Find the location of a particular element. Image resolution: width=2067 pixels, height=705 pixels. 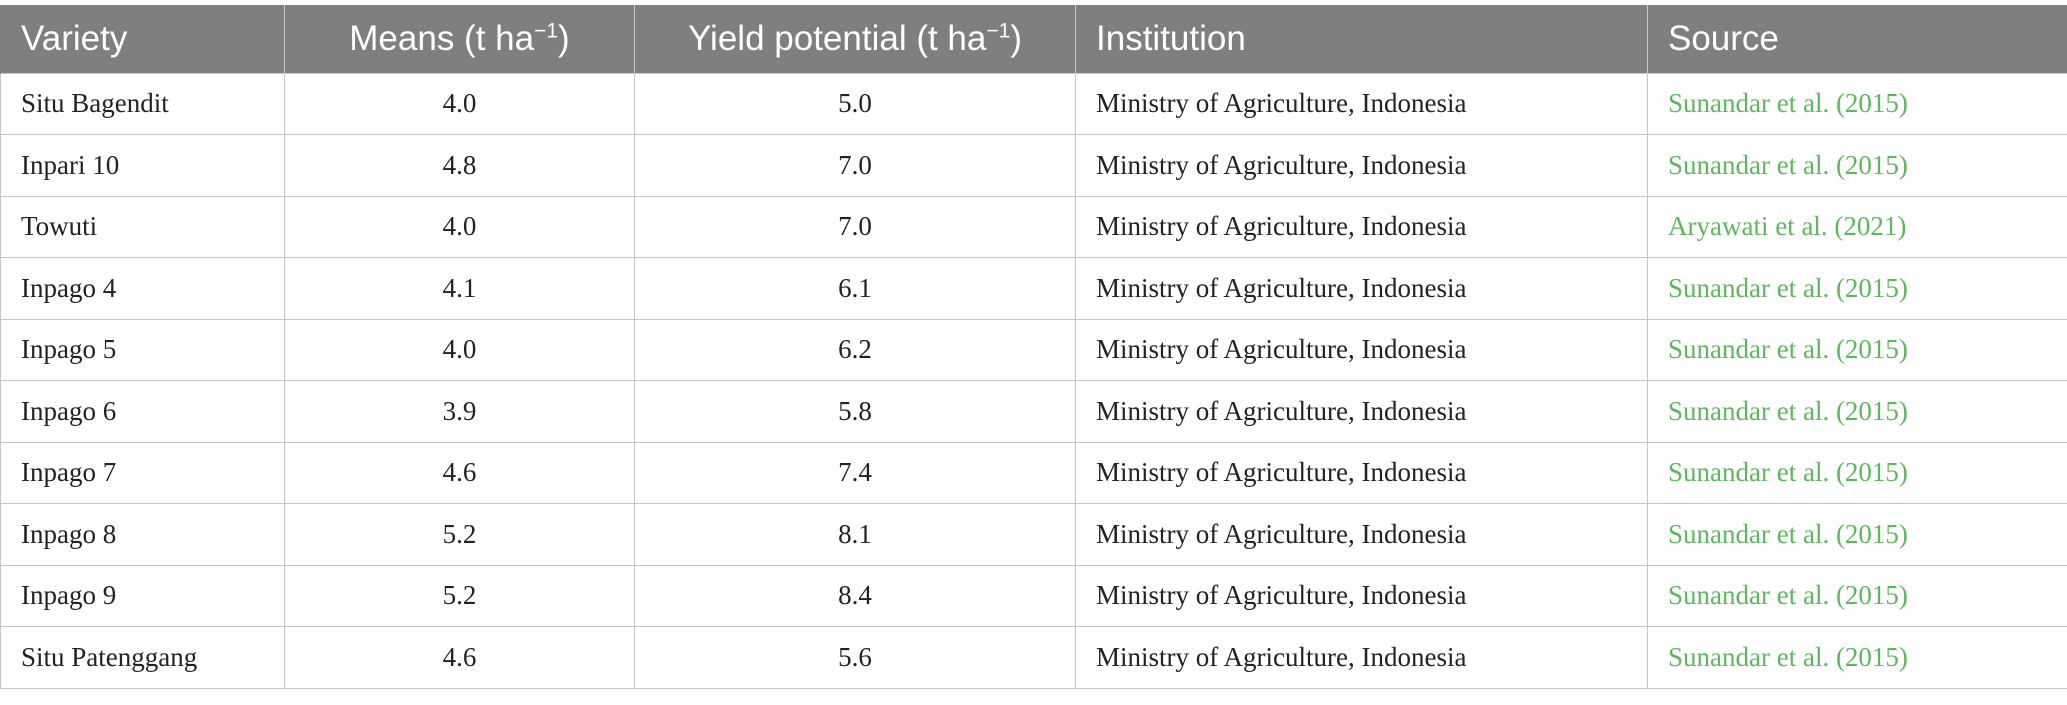

header-means-label: Means (t ha is located at coordinates (442, 38).